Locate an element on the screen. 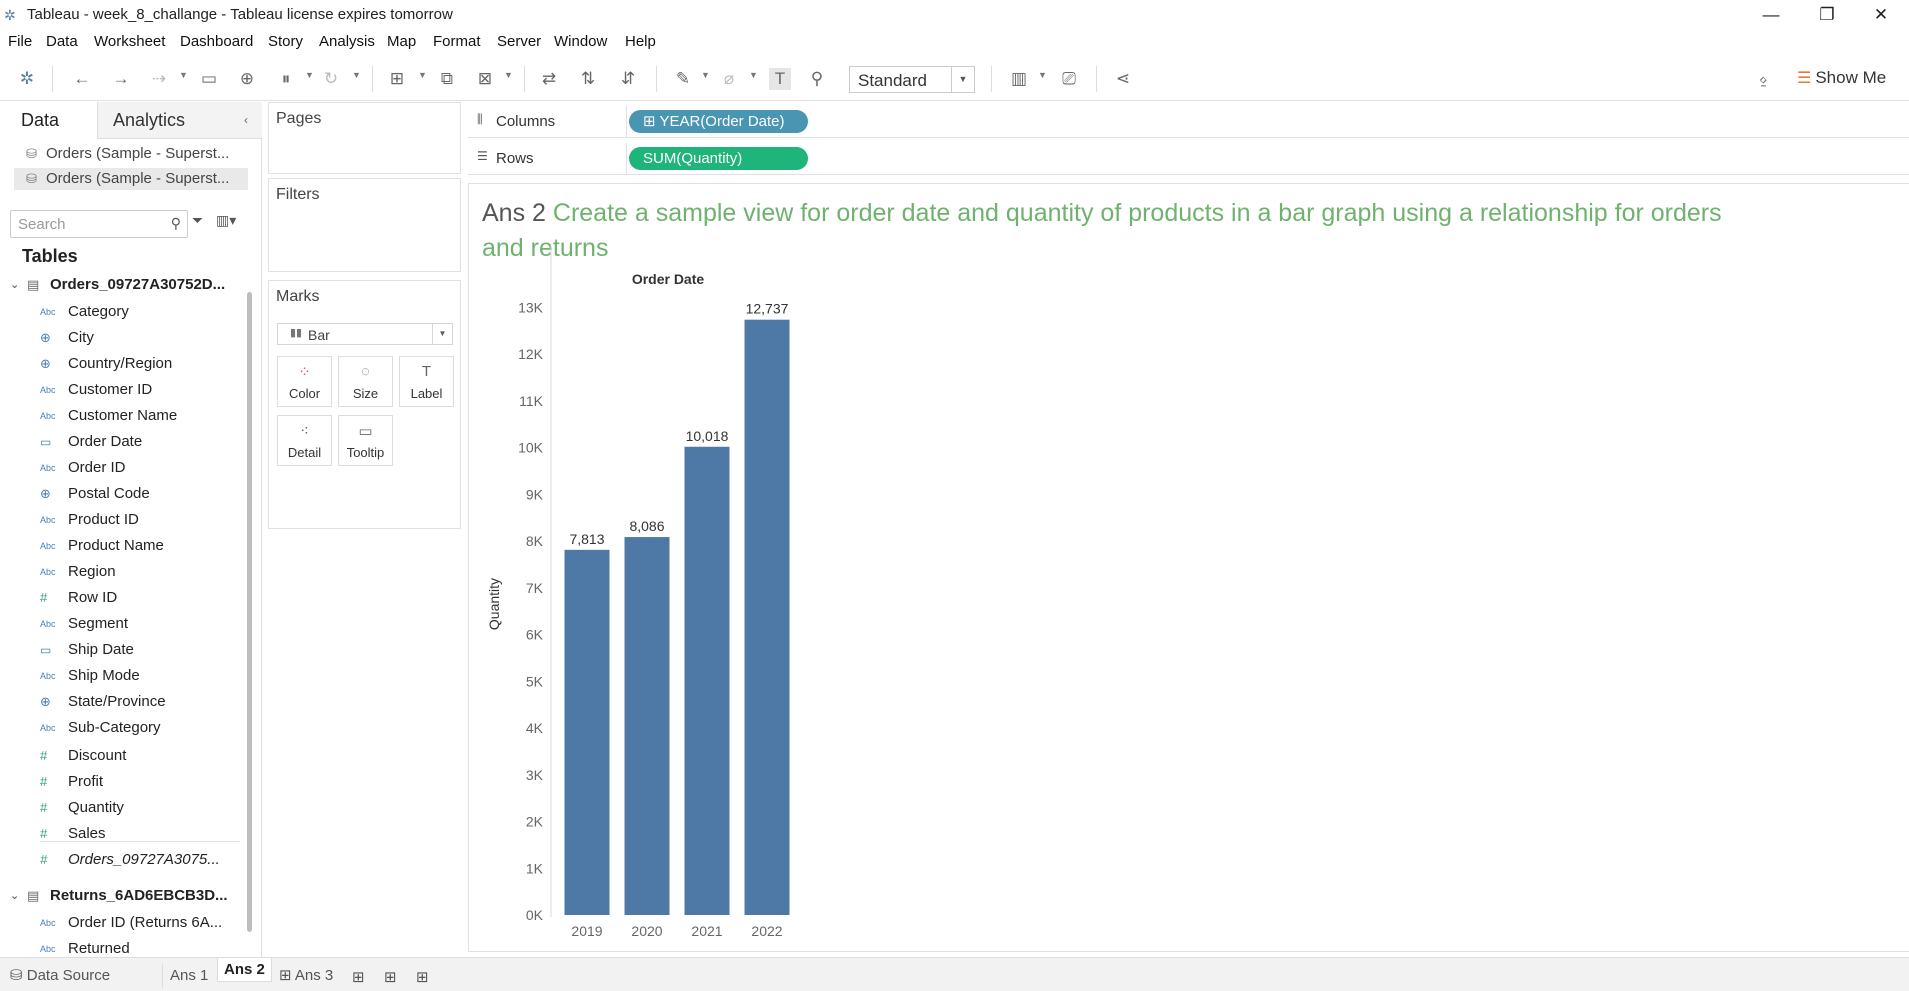  tableau-home-icon: ✲ is located at coordinates (27, 78).